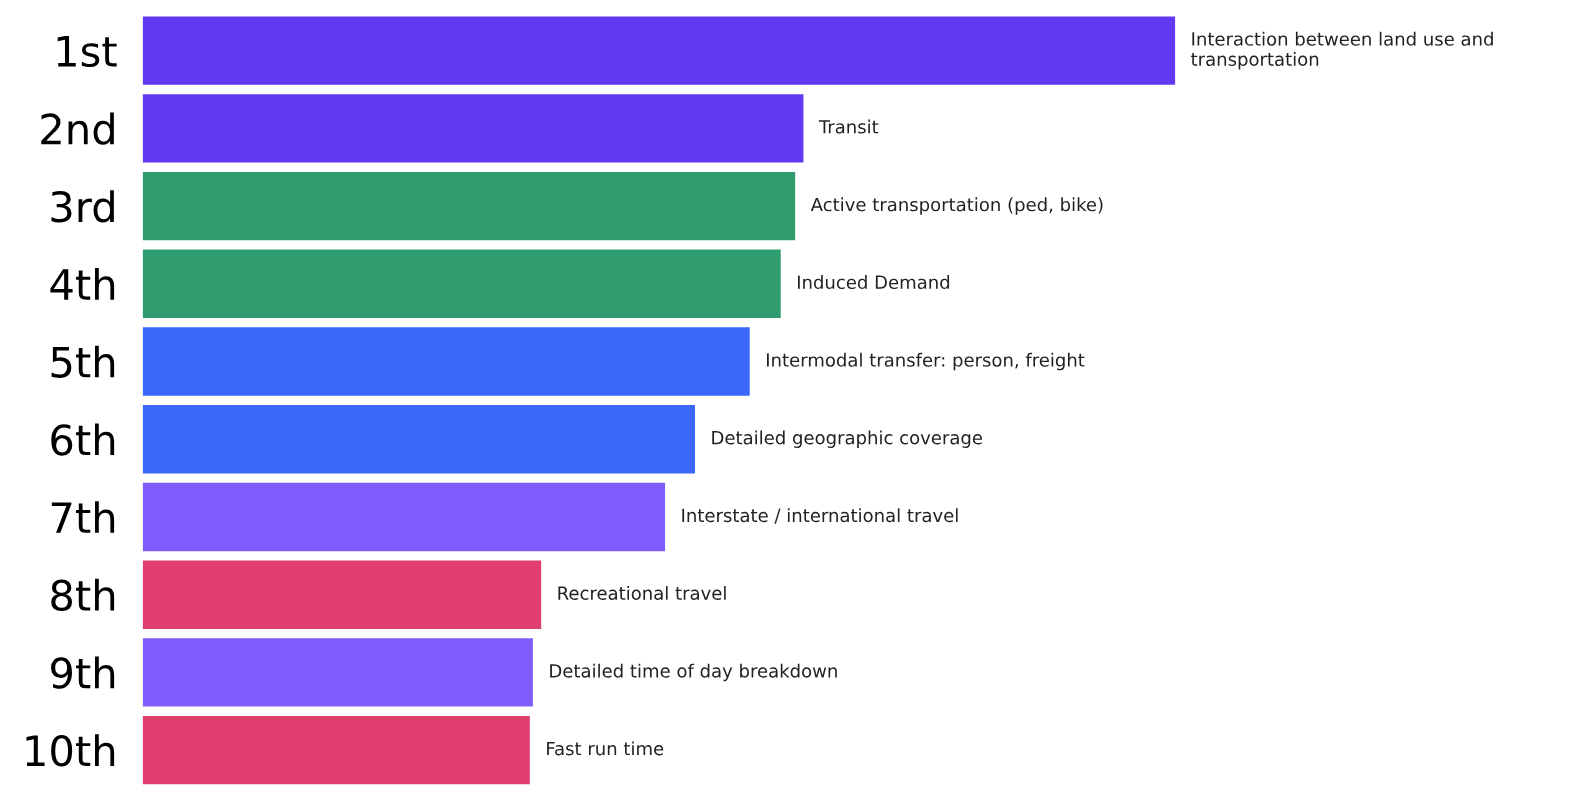 The height and width of the screenshot is (789, 1585). What do you see at coordinates (848, 126) in the screenshot?
I see `annotation: Transit` at bounding box center [848, 126].